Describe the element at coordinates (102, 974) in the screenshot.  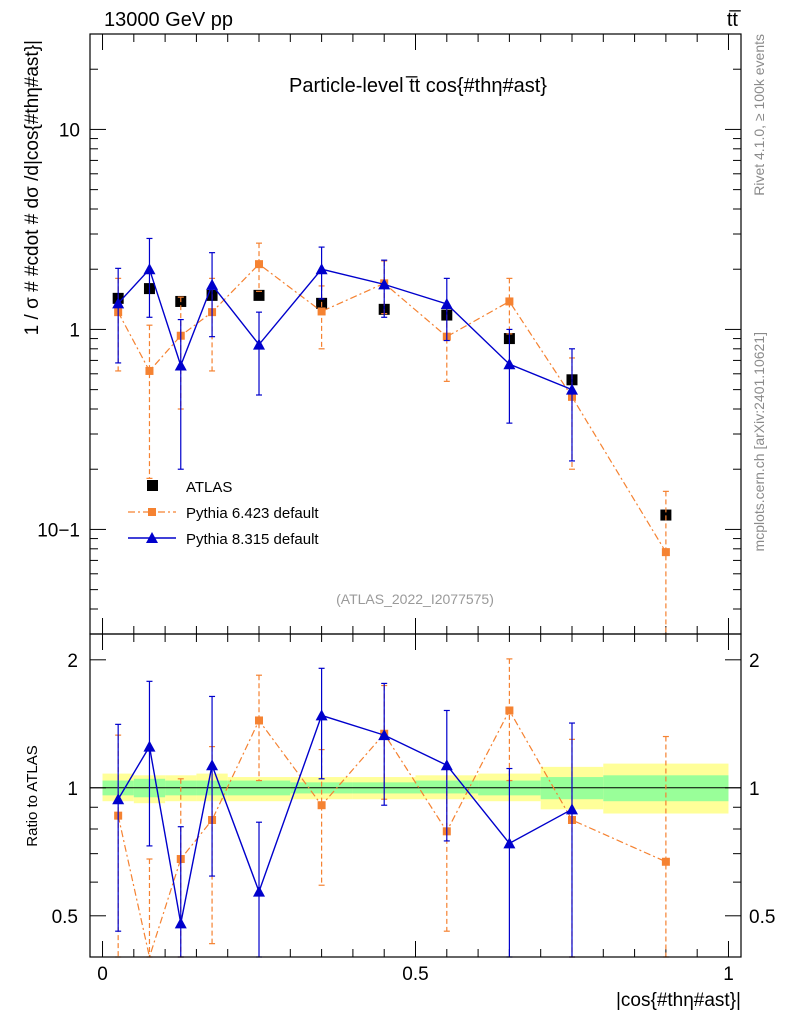
I see `x-tick-label: 0` at that location.